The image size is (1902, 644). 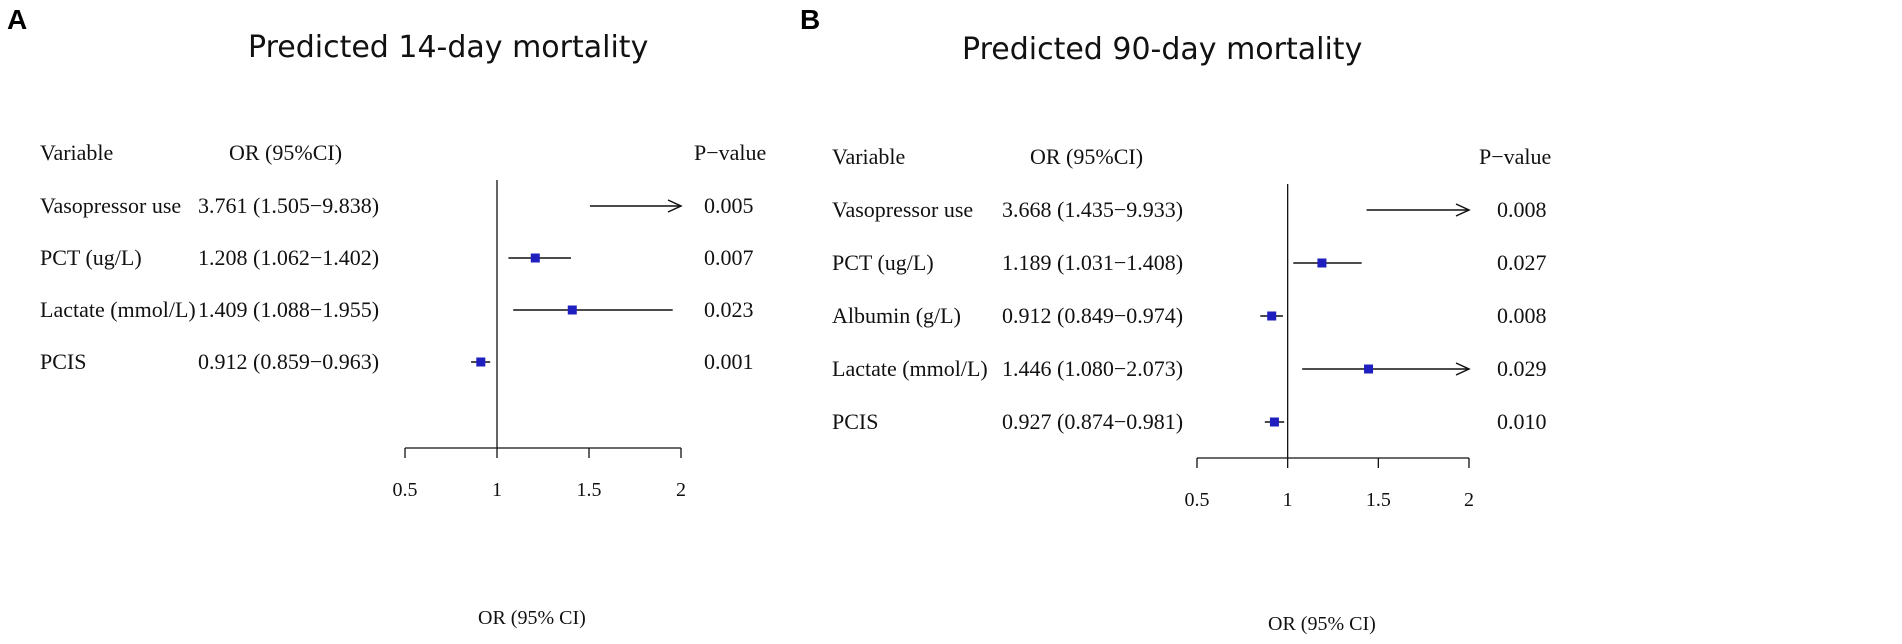 What do you see at coordinates (1522, 368) in the screenshot?
I see `row-p-value-b: 0.029` at bounding box center [1522, 368].